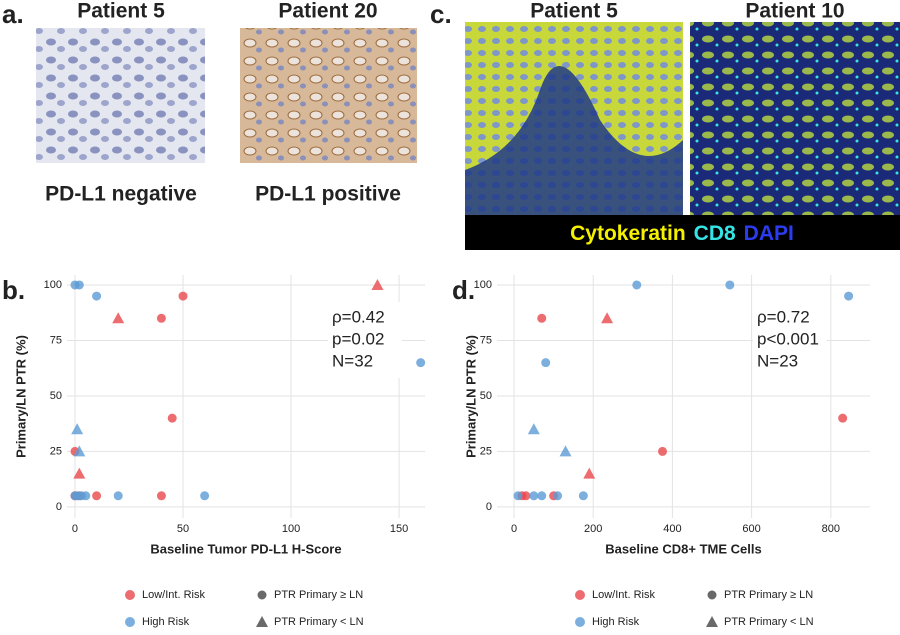 Image resolution: width=900 pixels, height=635 pixels. I want to click on image-title: Patient 10, so click(794, 11).